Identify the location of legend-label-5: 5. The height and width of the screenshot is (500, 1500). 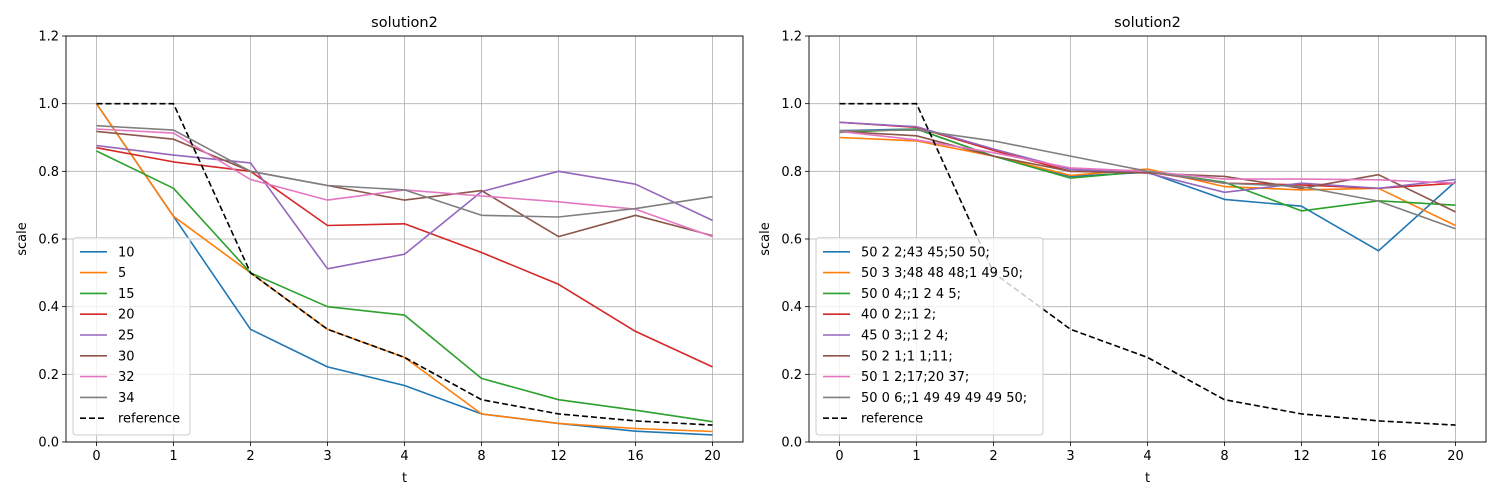
(122, 273).